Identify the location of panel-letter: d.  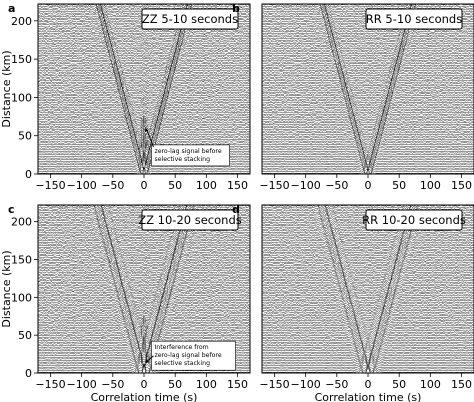
(236, 209).